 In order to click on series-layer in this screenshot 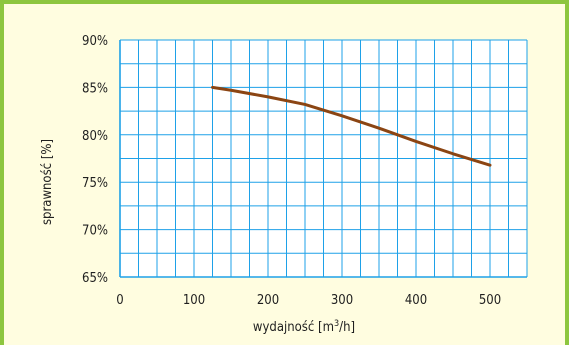, I will do `click(351, 126)`.